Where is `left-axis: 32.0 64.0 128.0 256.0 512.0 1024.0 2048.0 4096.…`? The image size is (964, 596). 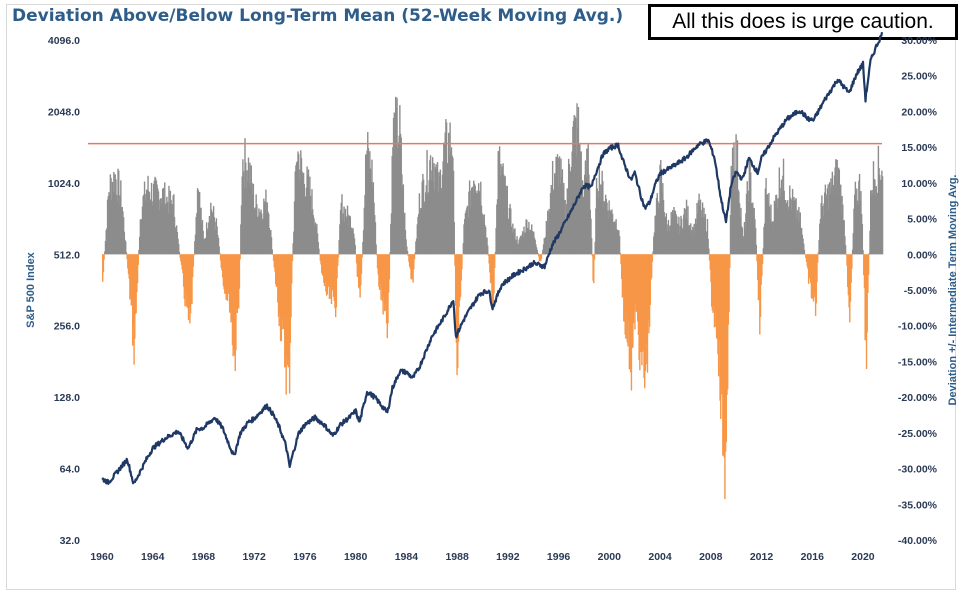
left-axis: 32.0 64.0 128.0 256.0 512.0 1024.0 2048.0 4096.… is located at coordinates (64, 291).